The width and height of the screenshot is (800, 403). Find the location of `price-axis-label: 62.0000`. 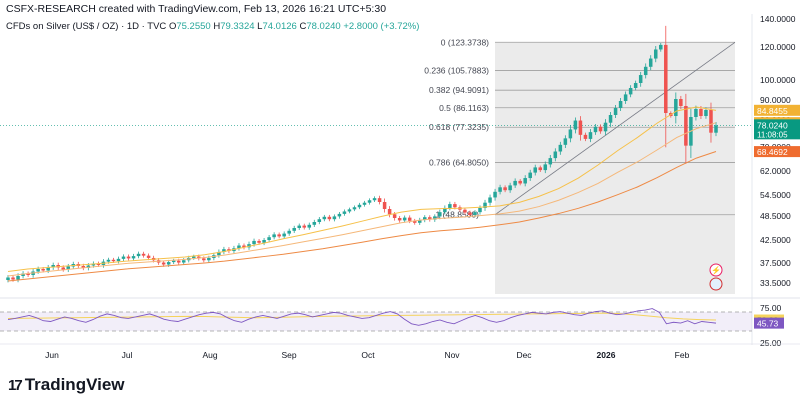

price-axis-label: 62.0000 is located at coordinates (775, 171).